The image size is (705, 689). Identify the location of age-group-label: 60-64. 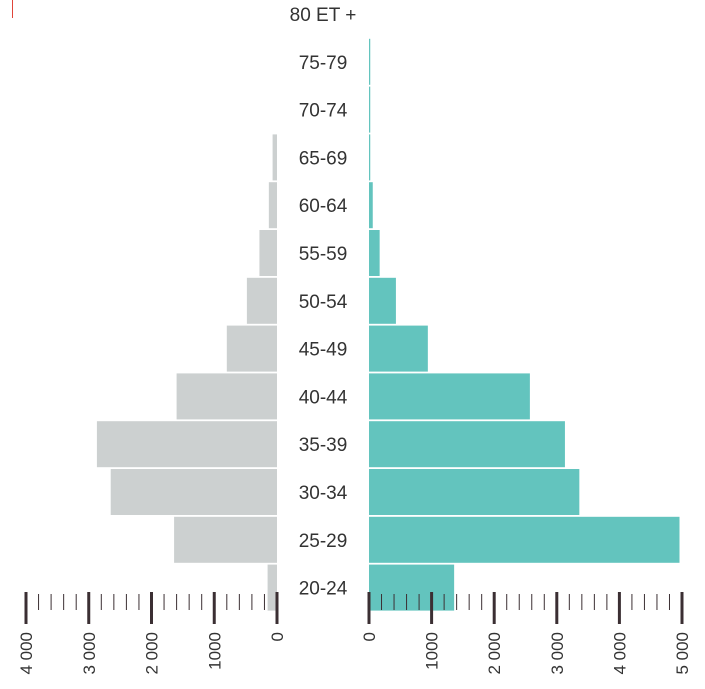
(323, 206).